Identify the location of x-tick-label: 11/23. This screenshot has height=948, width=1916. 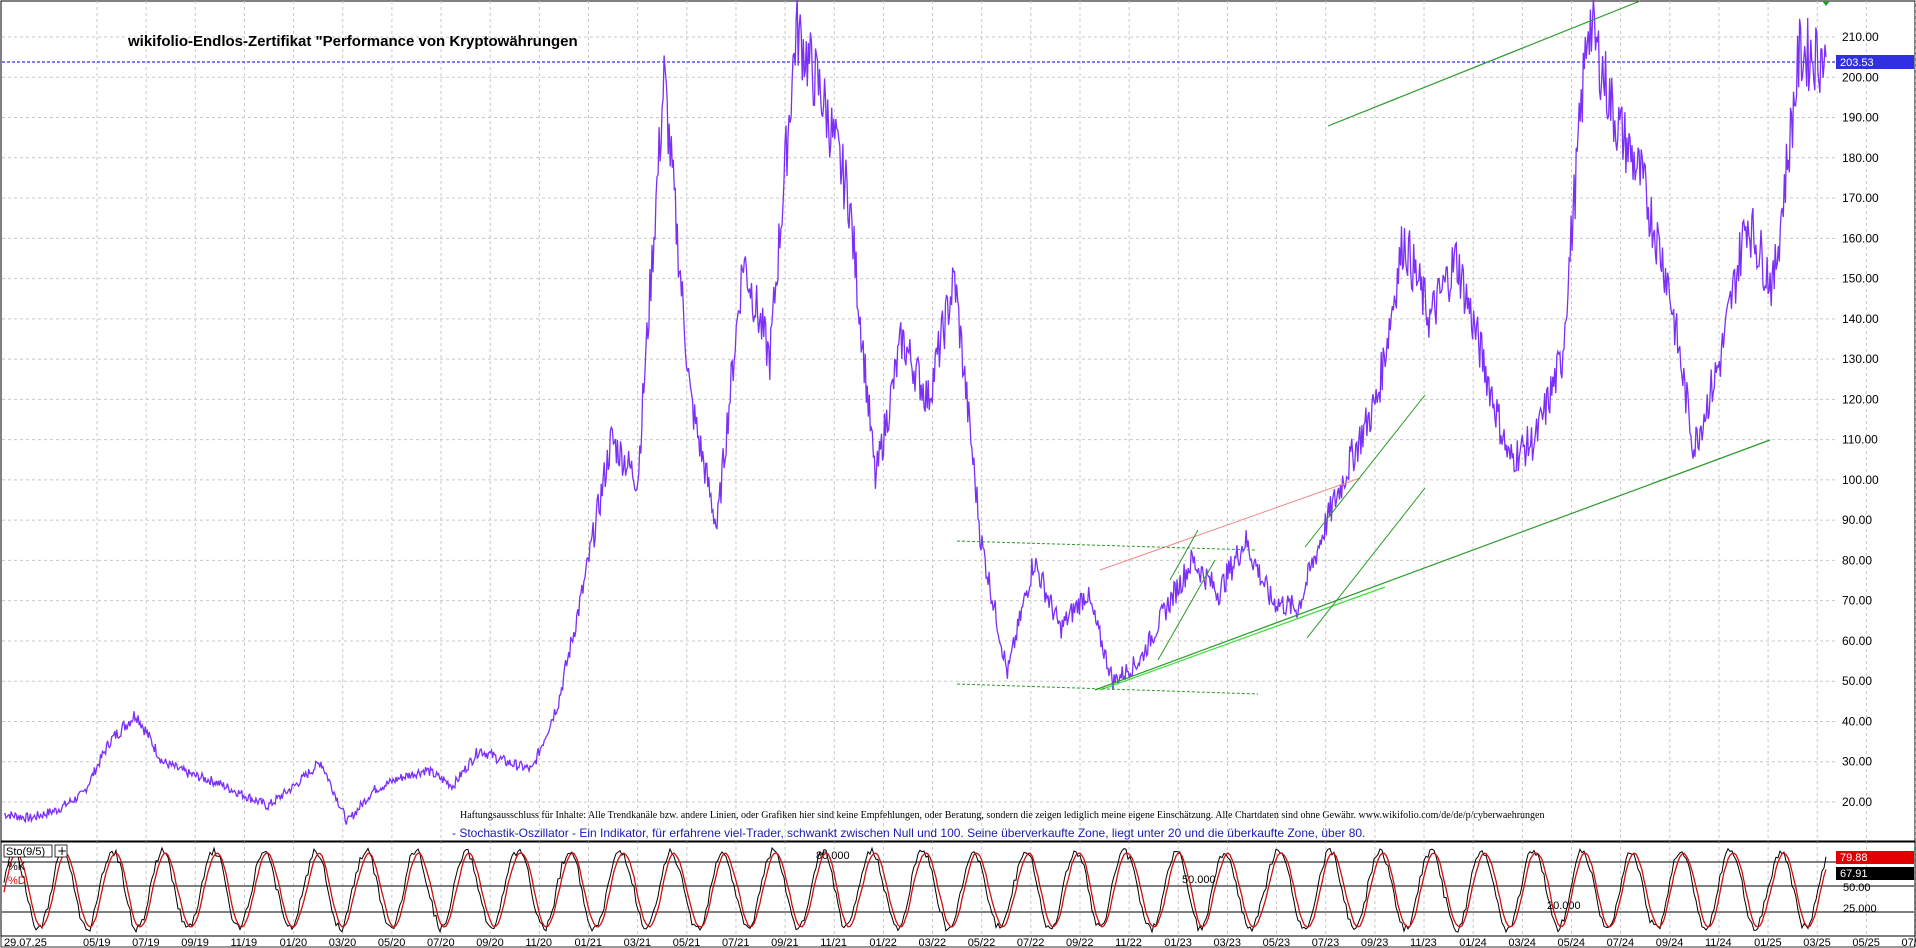
(1423, 942).